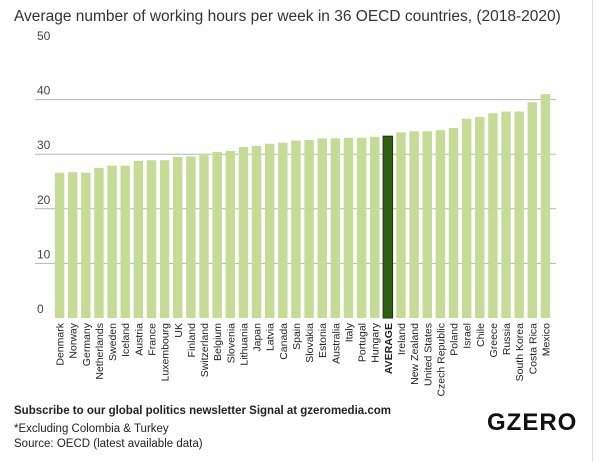 This screenshot has height=462, width=600. What do you see at coordinates (427, 224) in the screenshot?
I see `bar-united-states` at bounding box center [427, 224].